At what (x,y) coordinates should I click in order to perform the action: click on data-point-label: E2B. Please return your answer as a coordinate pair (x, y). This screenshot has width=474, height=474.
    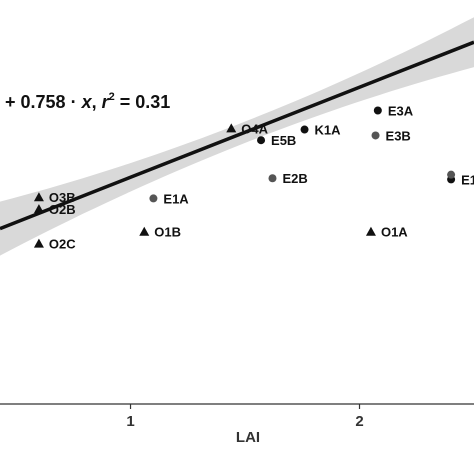
    Looking at the image, I should click on (294, 178).